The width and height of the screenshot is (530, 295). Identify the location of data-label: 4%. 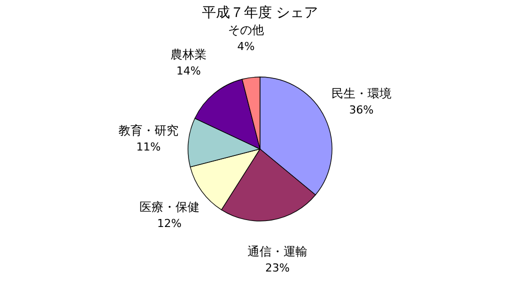
(246, 46).